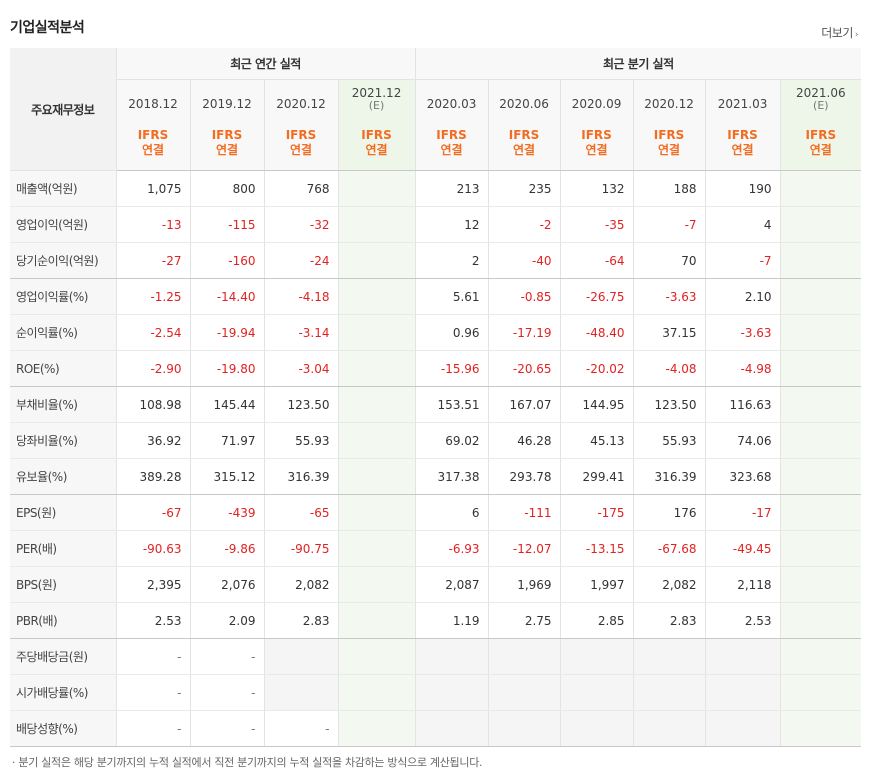 Image resolution: width=872 pixels, height=770 pixels. What do you see at coordinates (152, 476) in the screenshot?
I see `table-cell: 389.28` at bounding box center [152, 476].